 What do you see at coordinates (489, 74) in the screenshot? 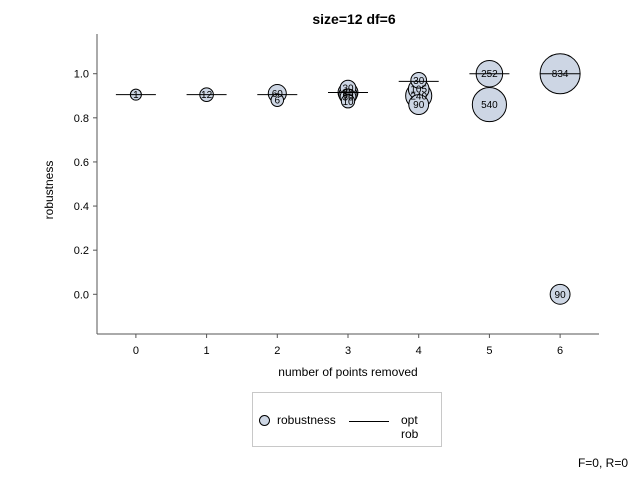
I see `point-count-label: 252` at bounding box center [489, 74].